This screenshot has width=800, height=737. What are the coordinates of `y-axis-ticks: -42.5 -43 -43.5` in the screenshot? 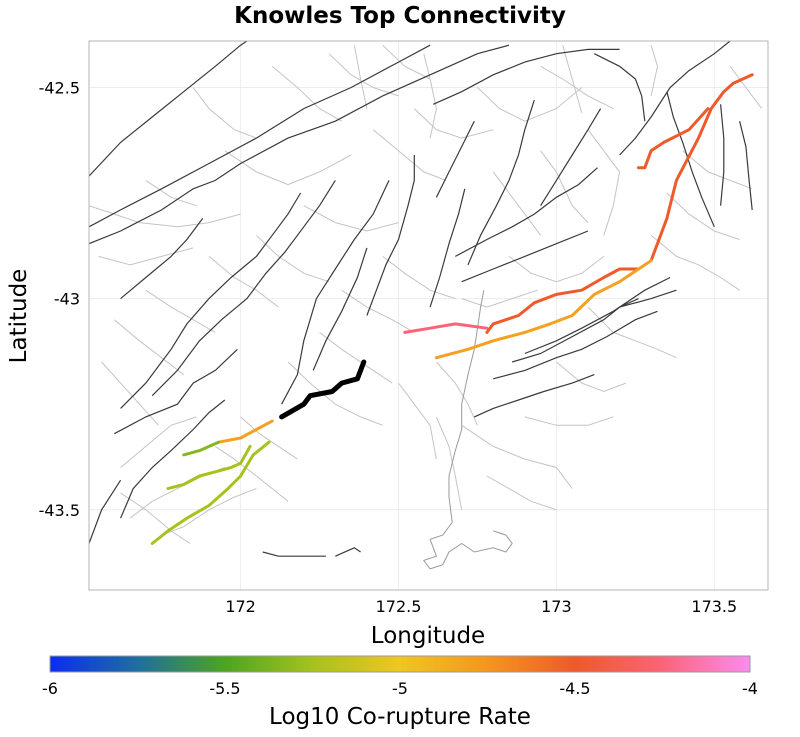 It's located at (59, 298).